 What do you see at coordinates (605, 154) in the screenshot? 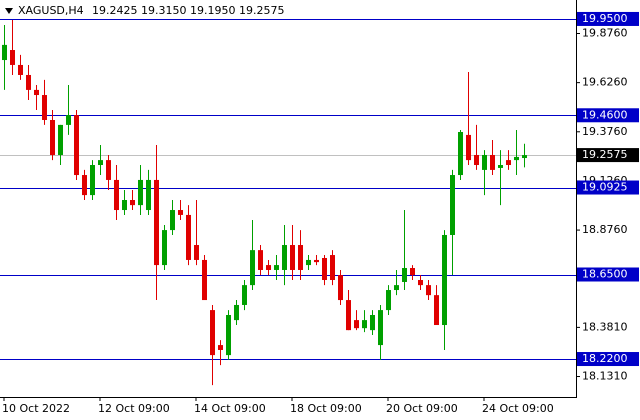
I see `last-price-label: 19.2575` at bounding box center [605, 154].